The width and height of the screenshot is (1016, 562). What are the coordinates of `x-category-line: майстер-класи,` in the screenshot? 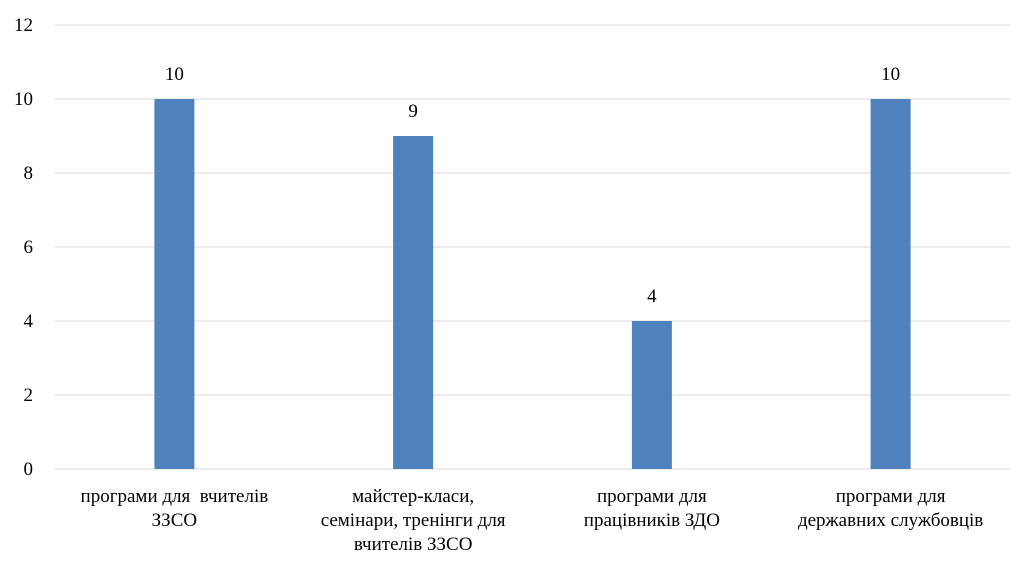 It's located at (413, 496).